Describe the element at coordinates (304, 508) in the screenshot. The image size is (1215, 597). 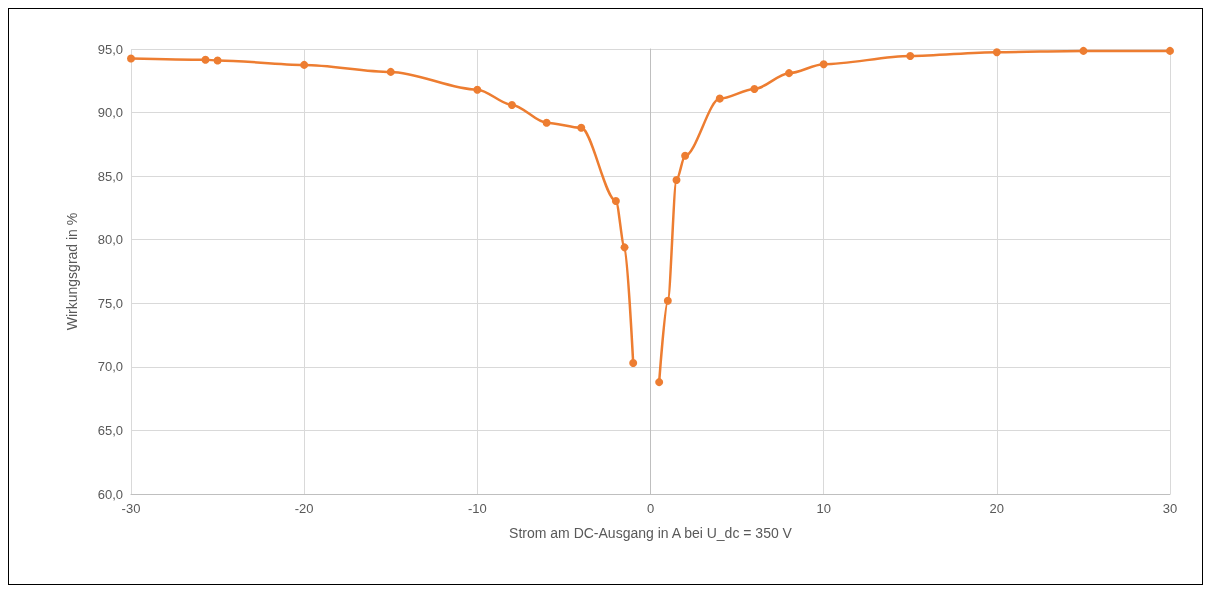
I see `x-tick-label: -20` at that location.